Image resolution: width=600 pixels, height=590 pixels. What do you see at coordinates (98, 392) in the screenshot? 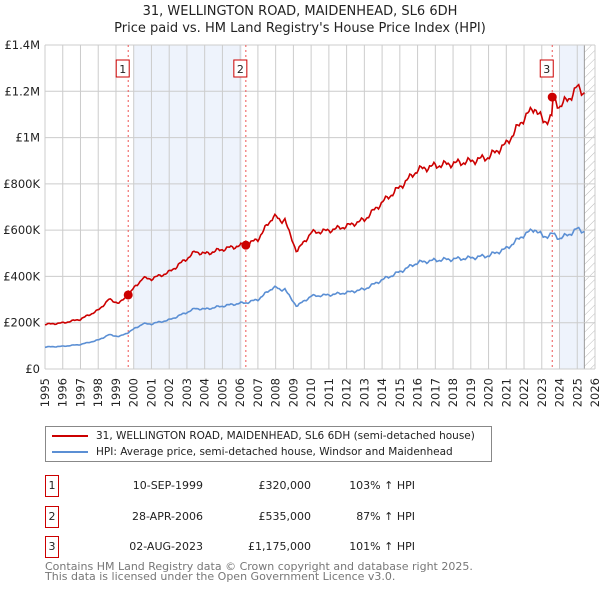
I see `x-tick-label: 1998` at bounding box center [98, 392].